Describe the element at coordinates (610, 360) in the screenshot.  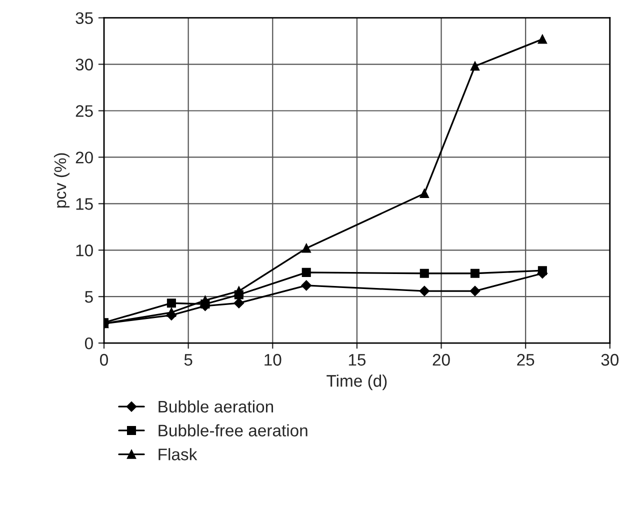
I see `x-tick-label: 30` at that location.